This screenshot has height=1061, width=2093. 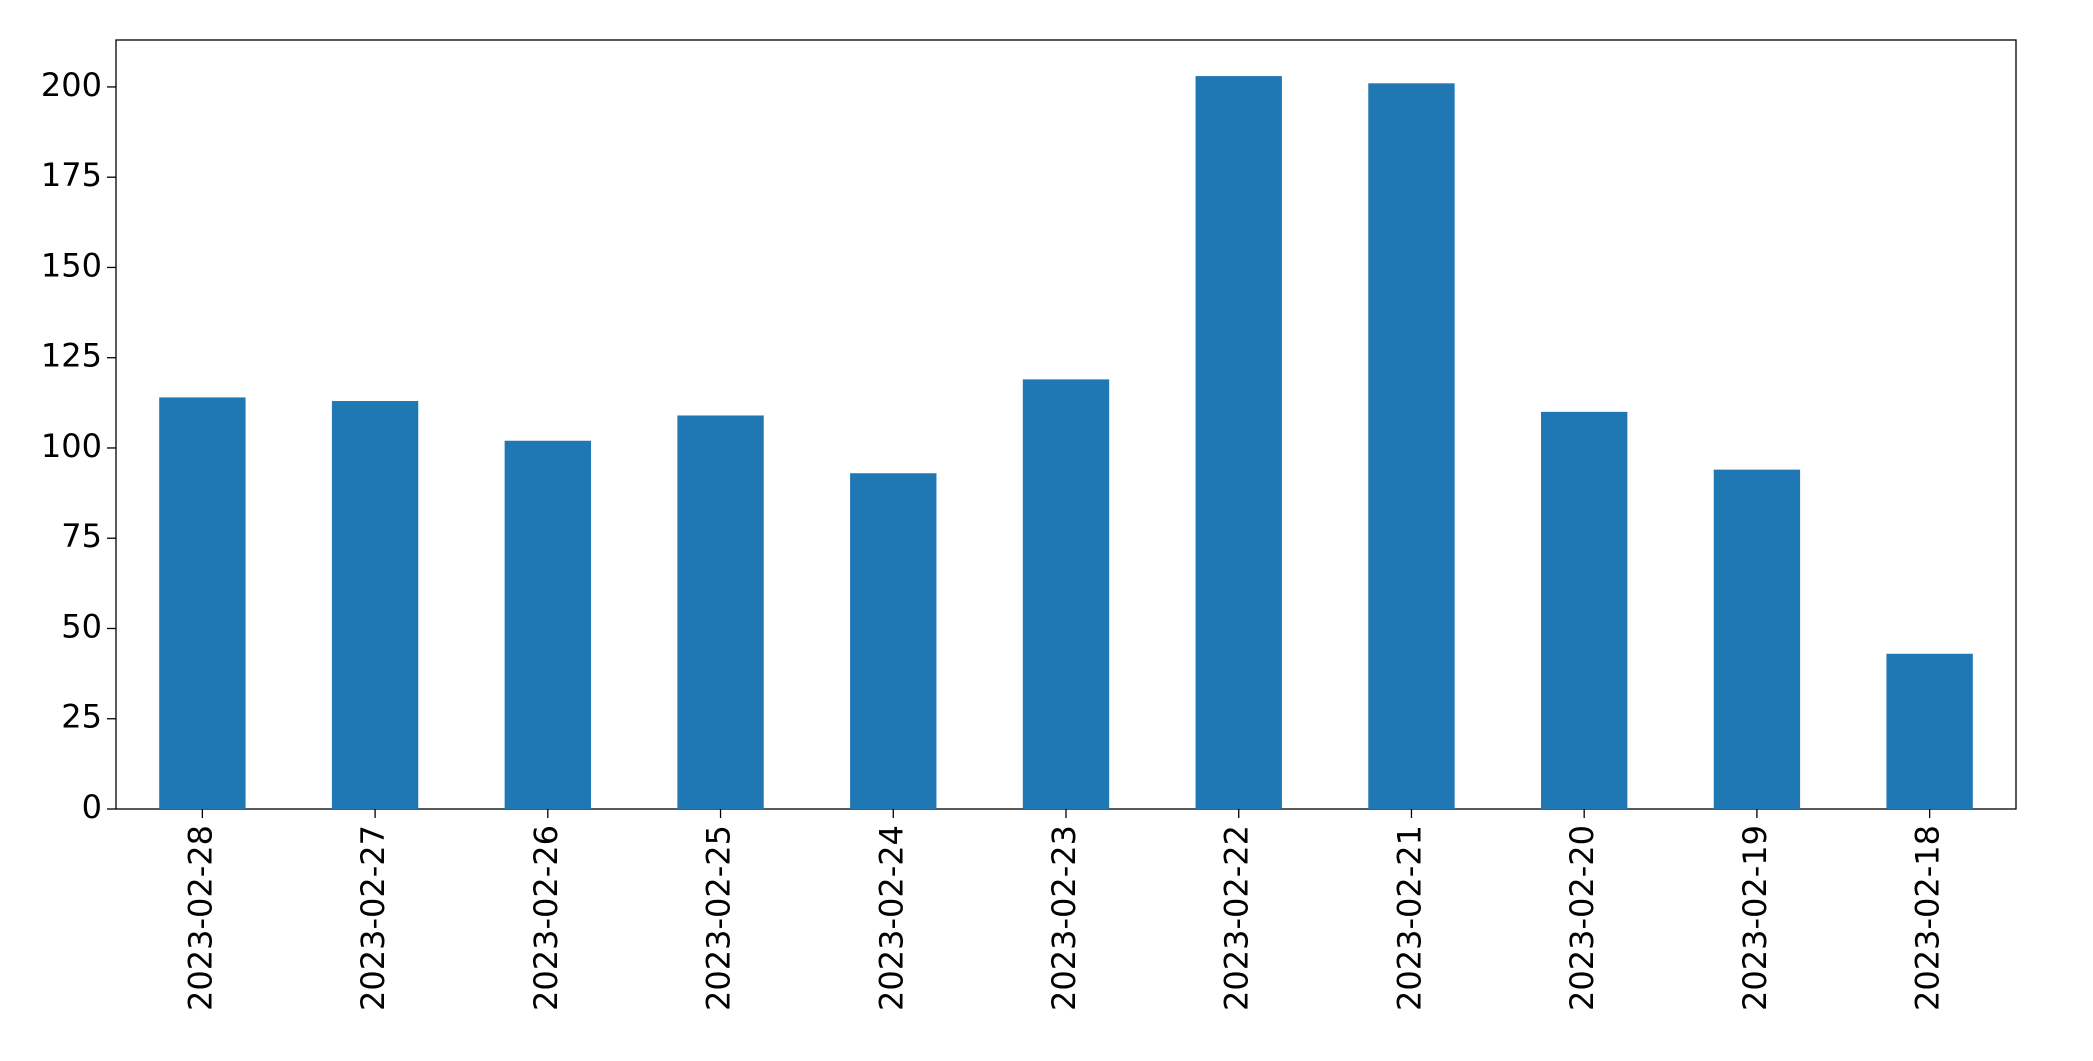 I want to click on x-tick-label: 2023-02-24, so click(x=891, y=918).